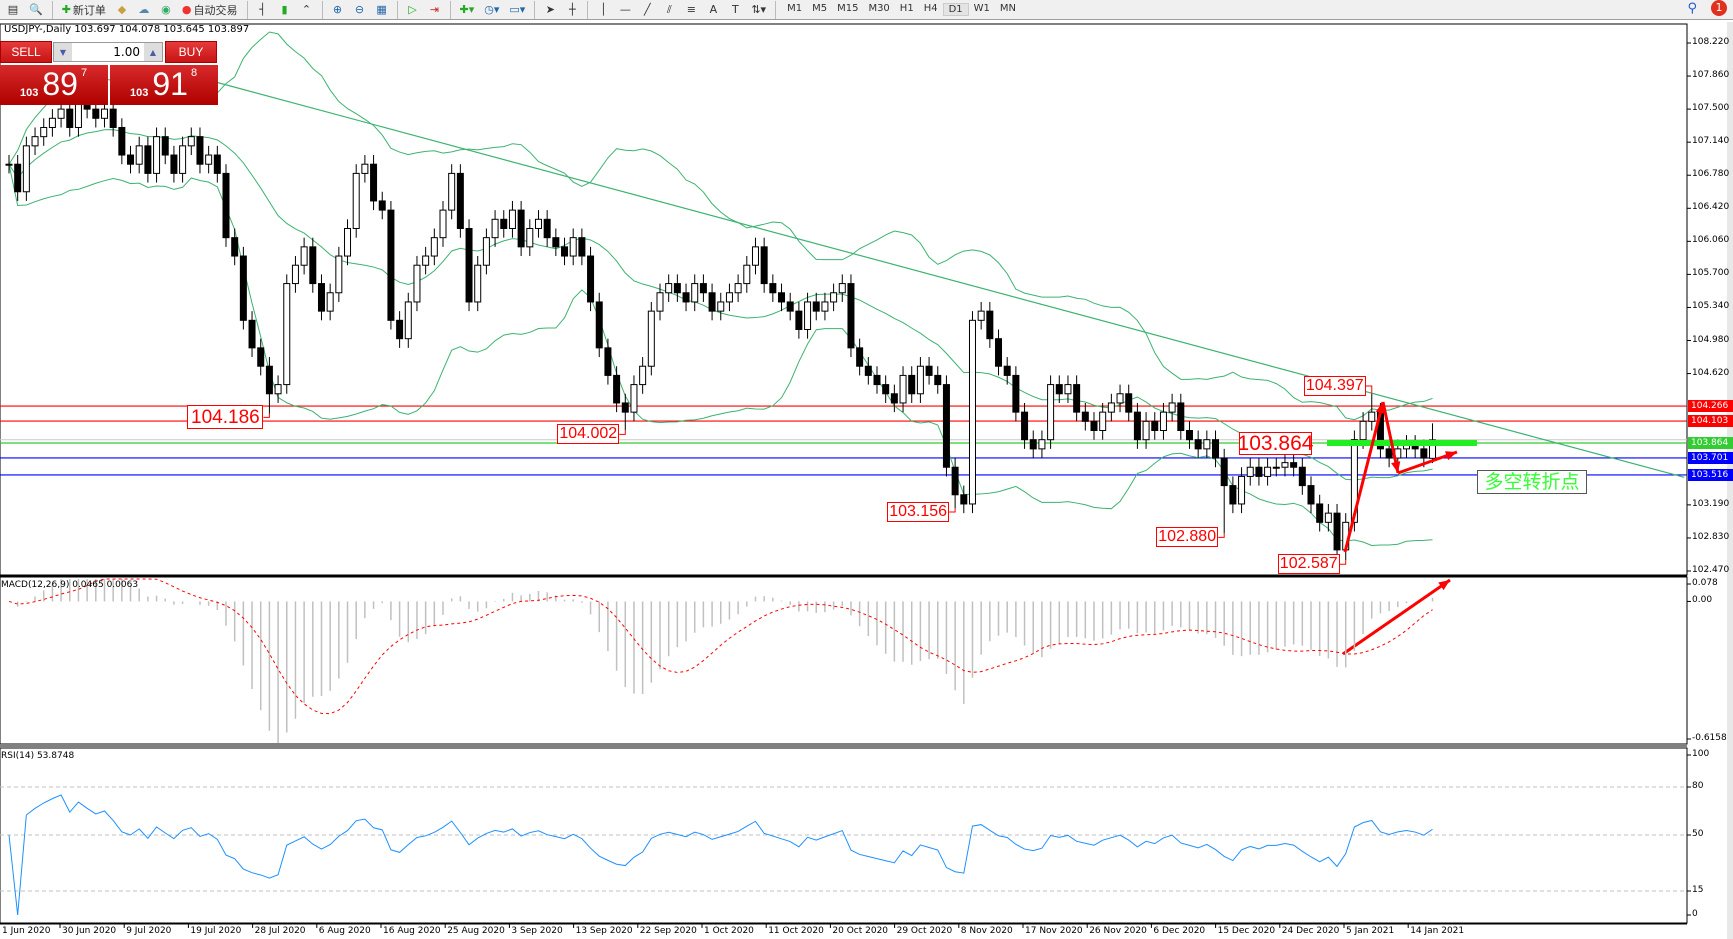  I want to click on note-label: 多空转折点, so click(1532, 482).